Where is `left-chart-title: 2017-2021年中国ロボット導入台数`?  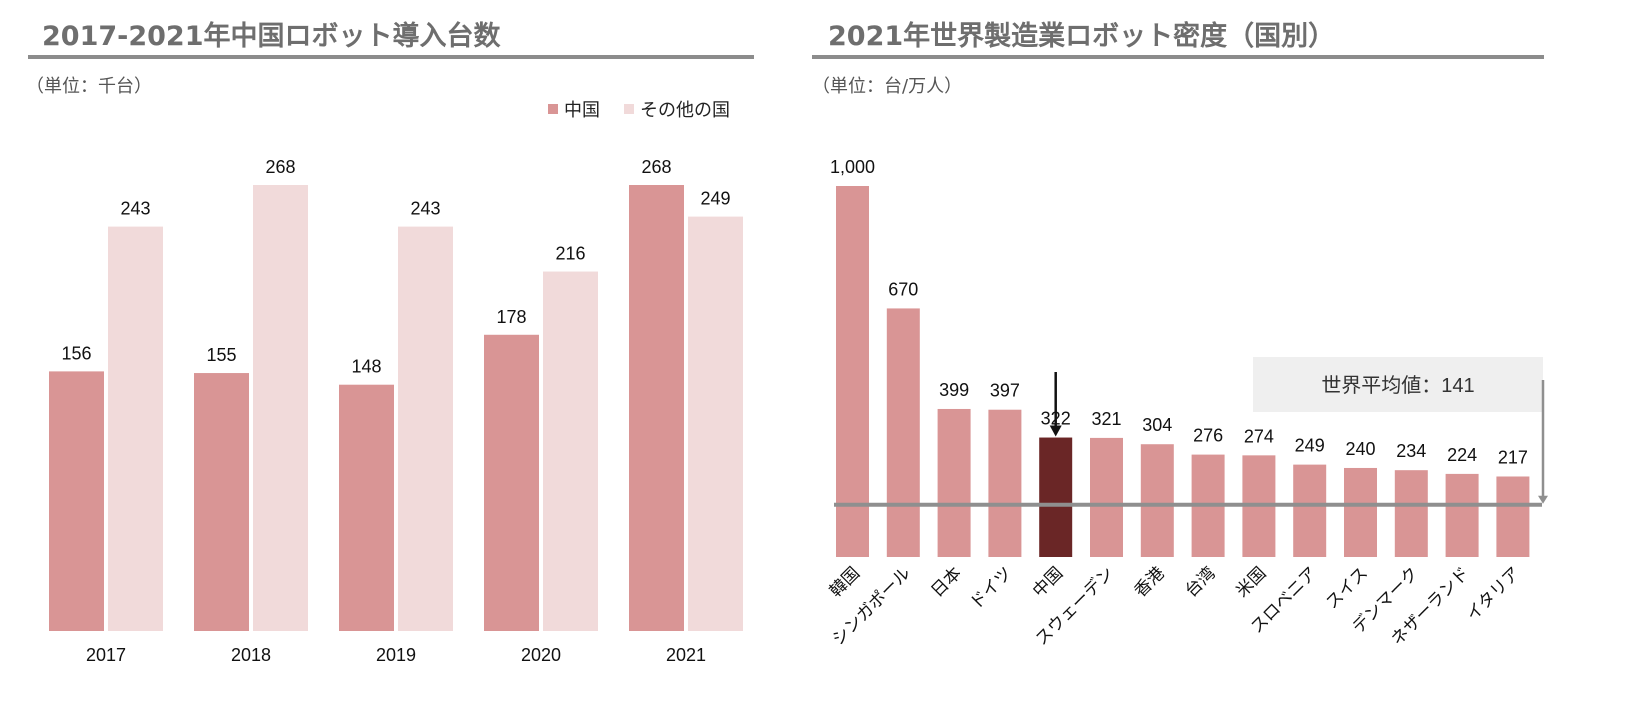
left-chart-title: 2017-2021年中国ロボット導入台数 is located at coordinates (271, 36).